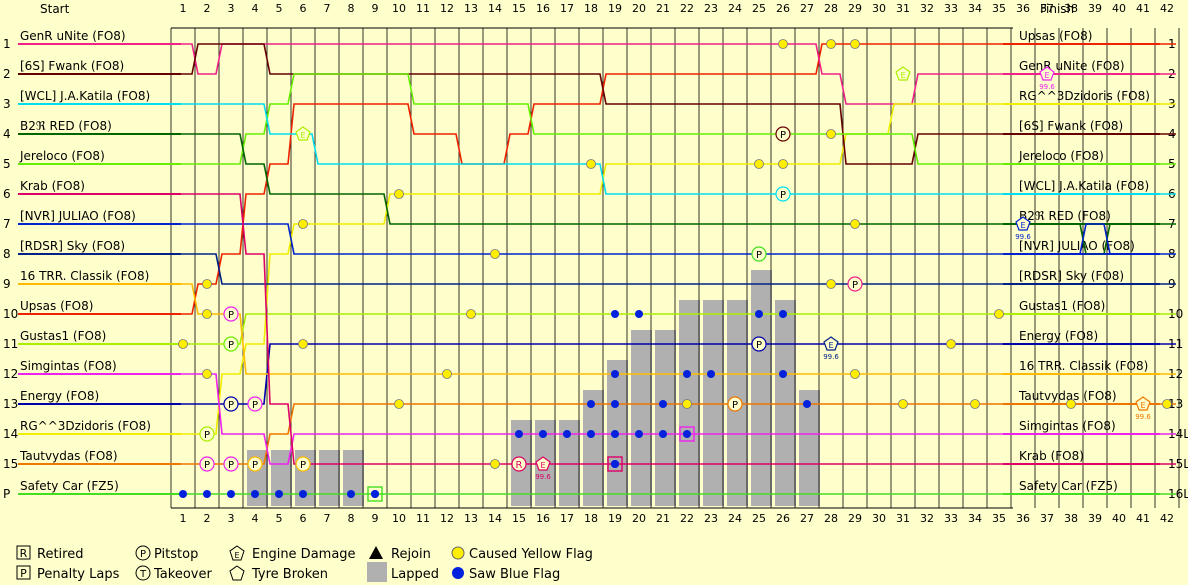 This screenshot has width=1188, height=585. Describe the element at coordinates (55, 9) in the screenshot. I see `start-header: Start` at that location.